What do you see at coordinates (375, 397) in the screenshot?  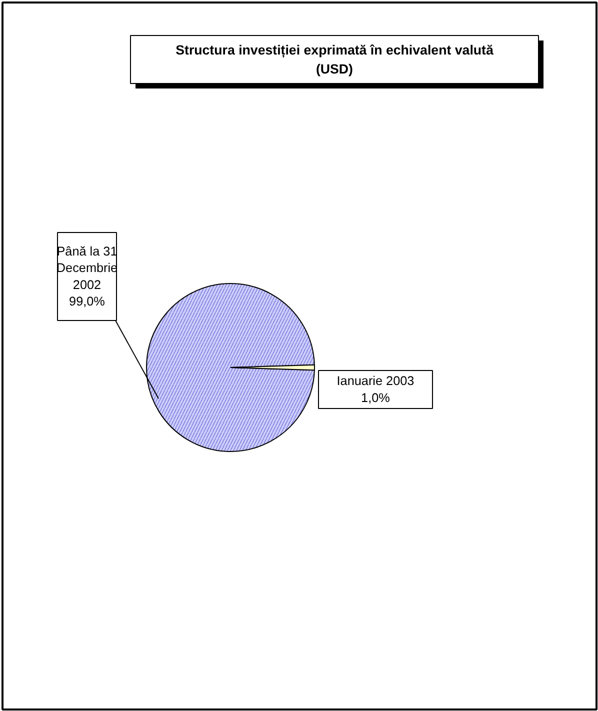 I see `data-label: 1,0%` at bounding box center [375, 397].